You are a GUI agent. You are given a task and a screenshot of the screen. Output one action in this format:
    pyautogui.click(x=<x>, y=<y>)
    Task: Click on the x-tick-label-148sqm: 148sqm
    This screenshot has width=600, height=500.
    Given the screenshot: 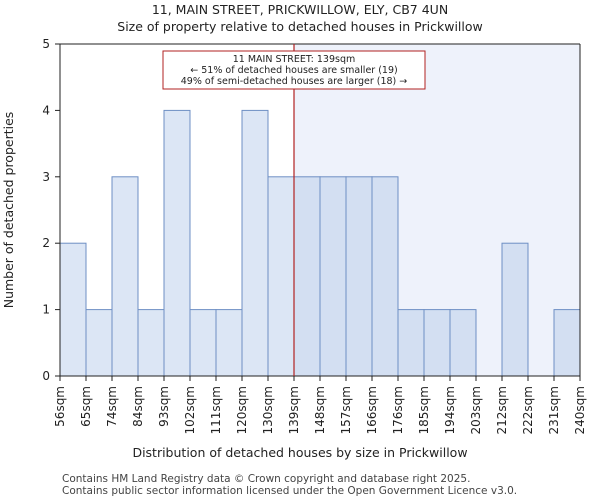 What is the action you would take?
    pyautogui.click(x=320, y=410)
    